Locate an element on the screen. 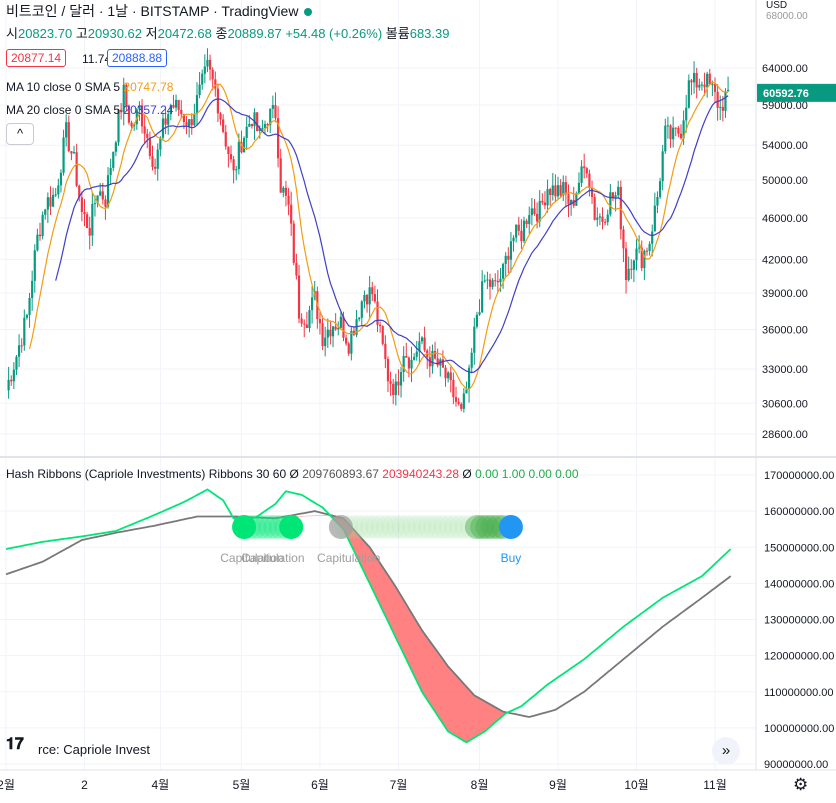  time-axis-tick-label: 9월 is located at coordinates (558, 785).